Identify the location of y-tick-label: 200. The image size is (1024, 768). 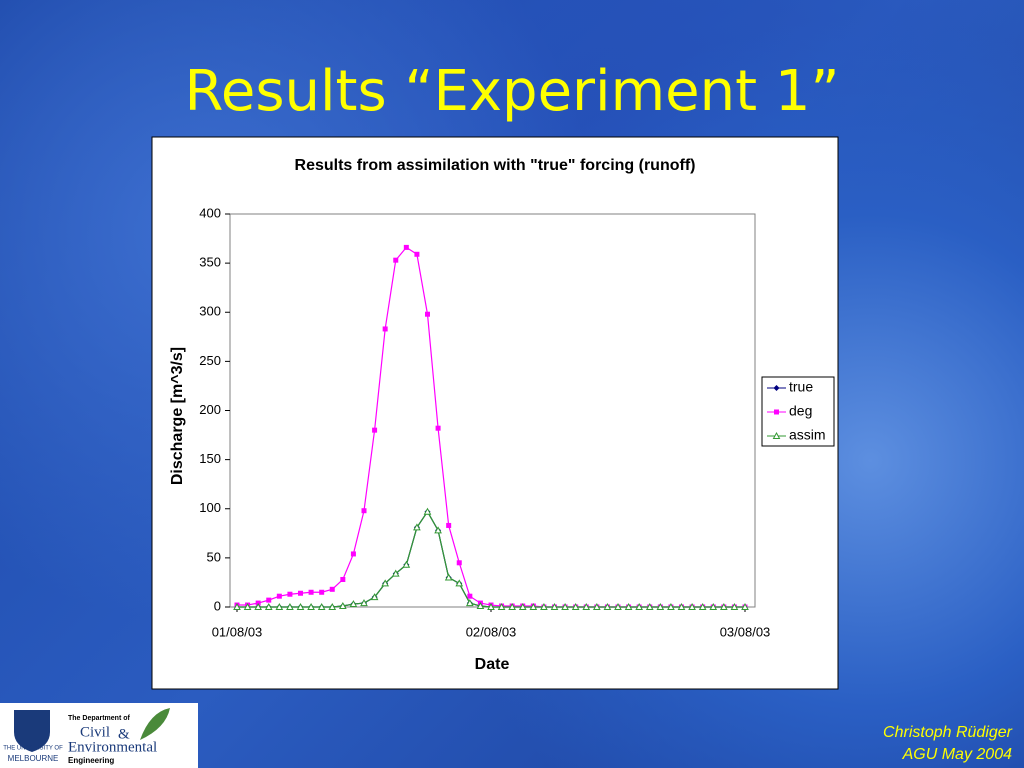
(210, 409).